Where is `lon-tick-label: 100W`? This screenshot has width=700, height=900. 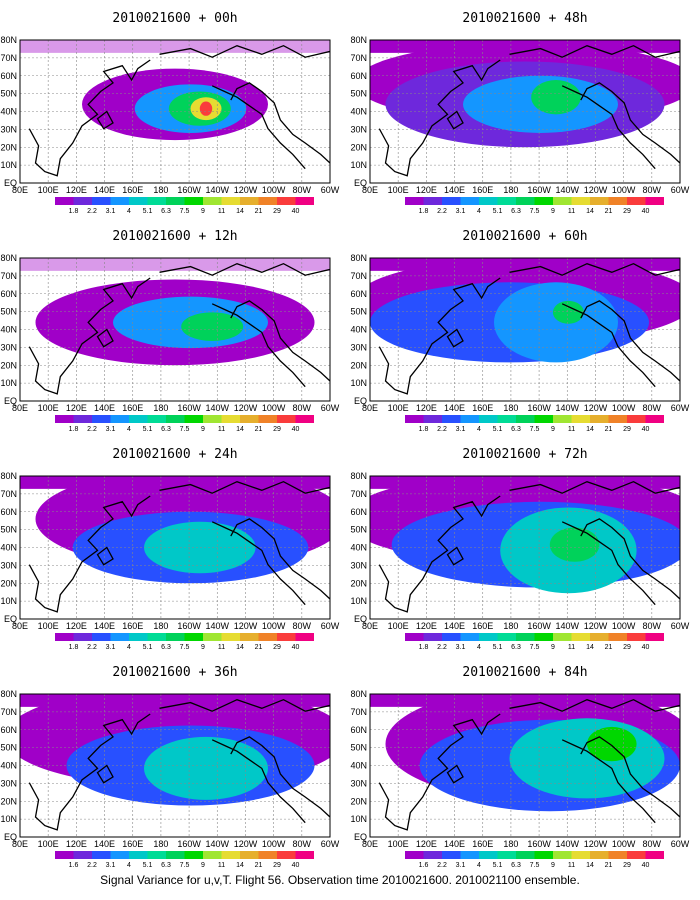
lon-tick-label: 100W is located at coordinates (274, 626).